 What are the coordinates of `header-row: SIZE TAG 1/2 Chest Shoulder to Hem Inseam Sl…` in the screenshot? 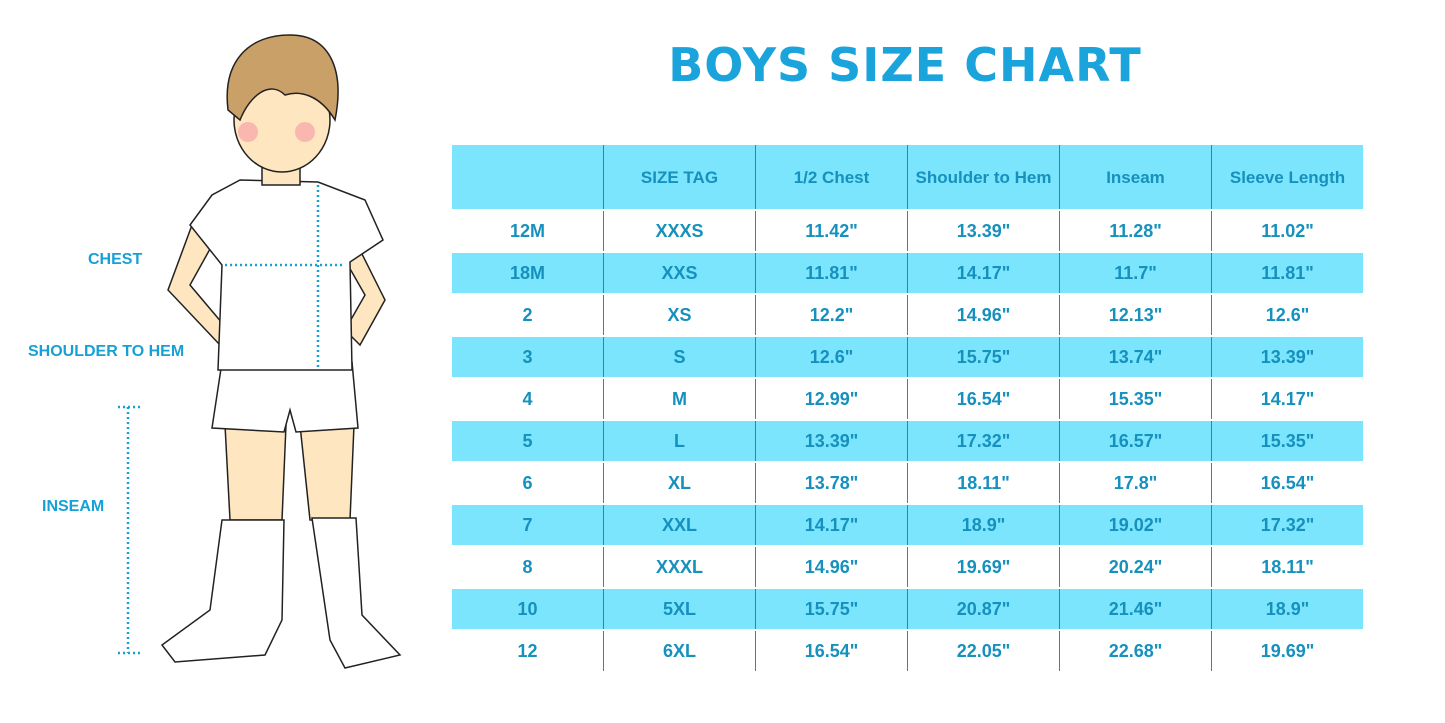 It's located at (907, 177).